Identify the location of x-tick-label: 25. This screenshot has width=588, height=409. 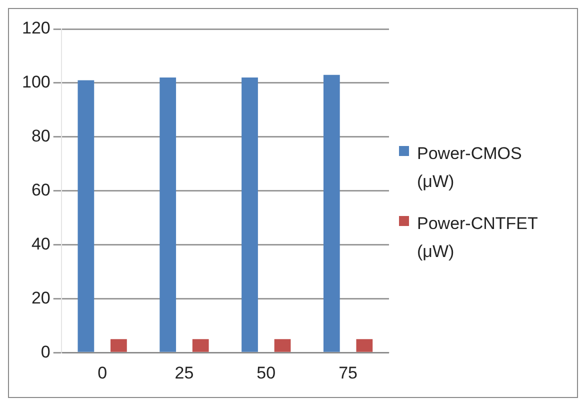
(184, 372).